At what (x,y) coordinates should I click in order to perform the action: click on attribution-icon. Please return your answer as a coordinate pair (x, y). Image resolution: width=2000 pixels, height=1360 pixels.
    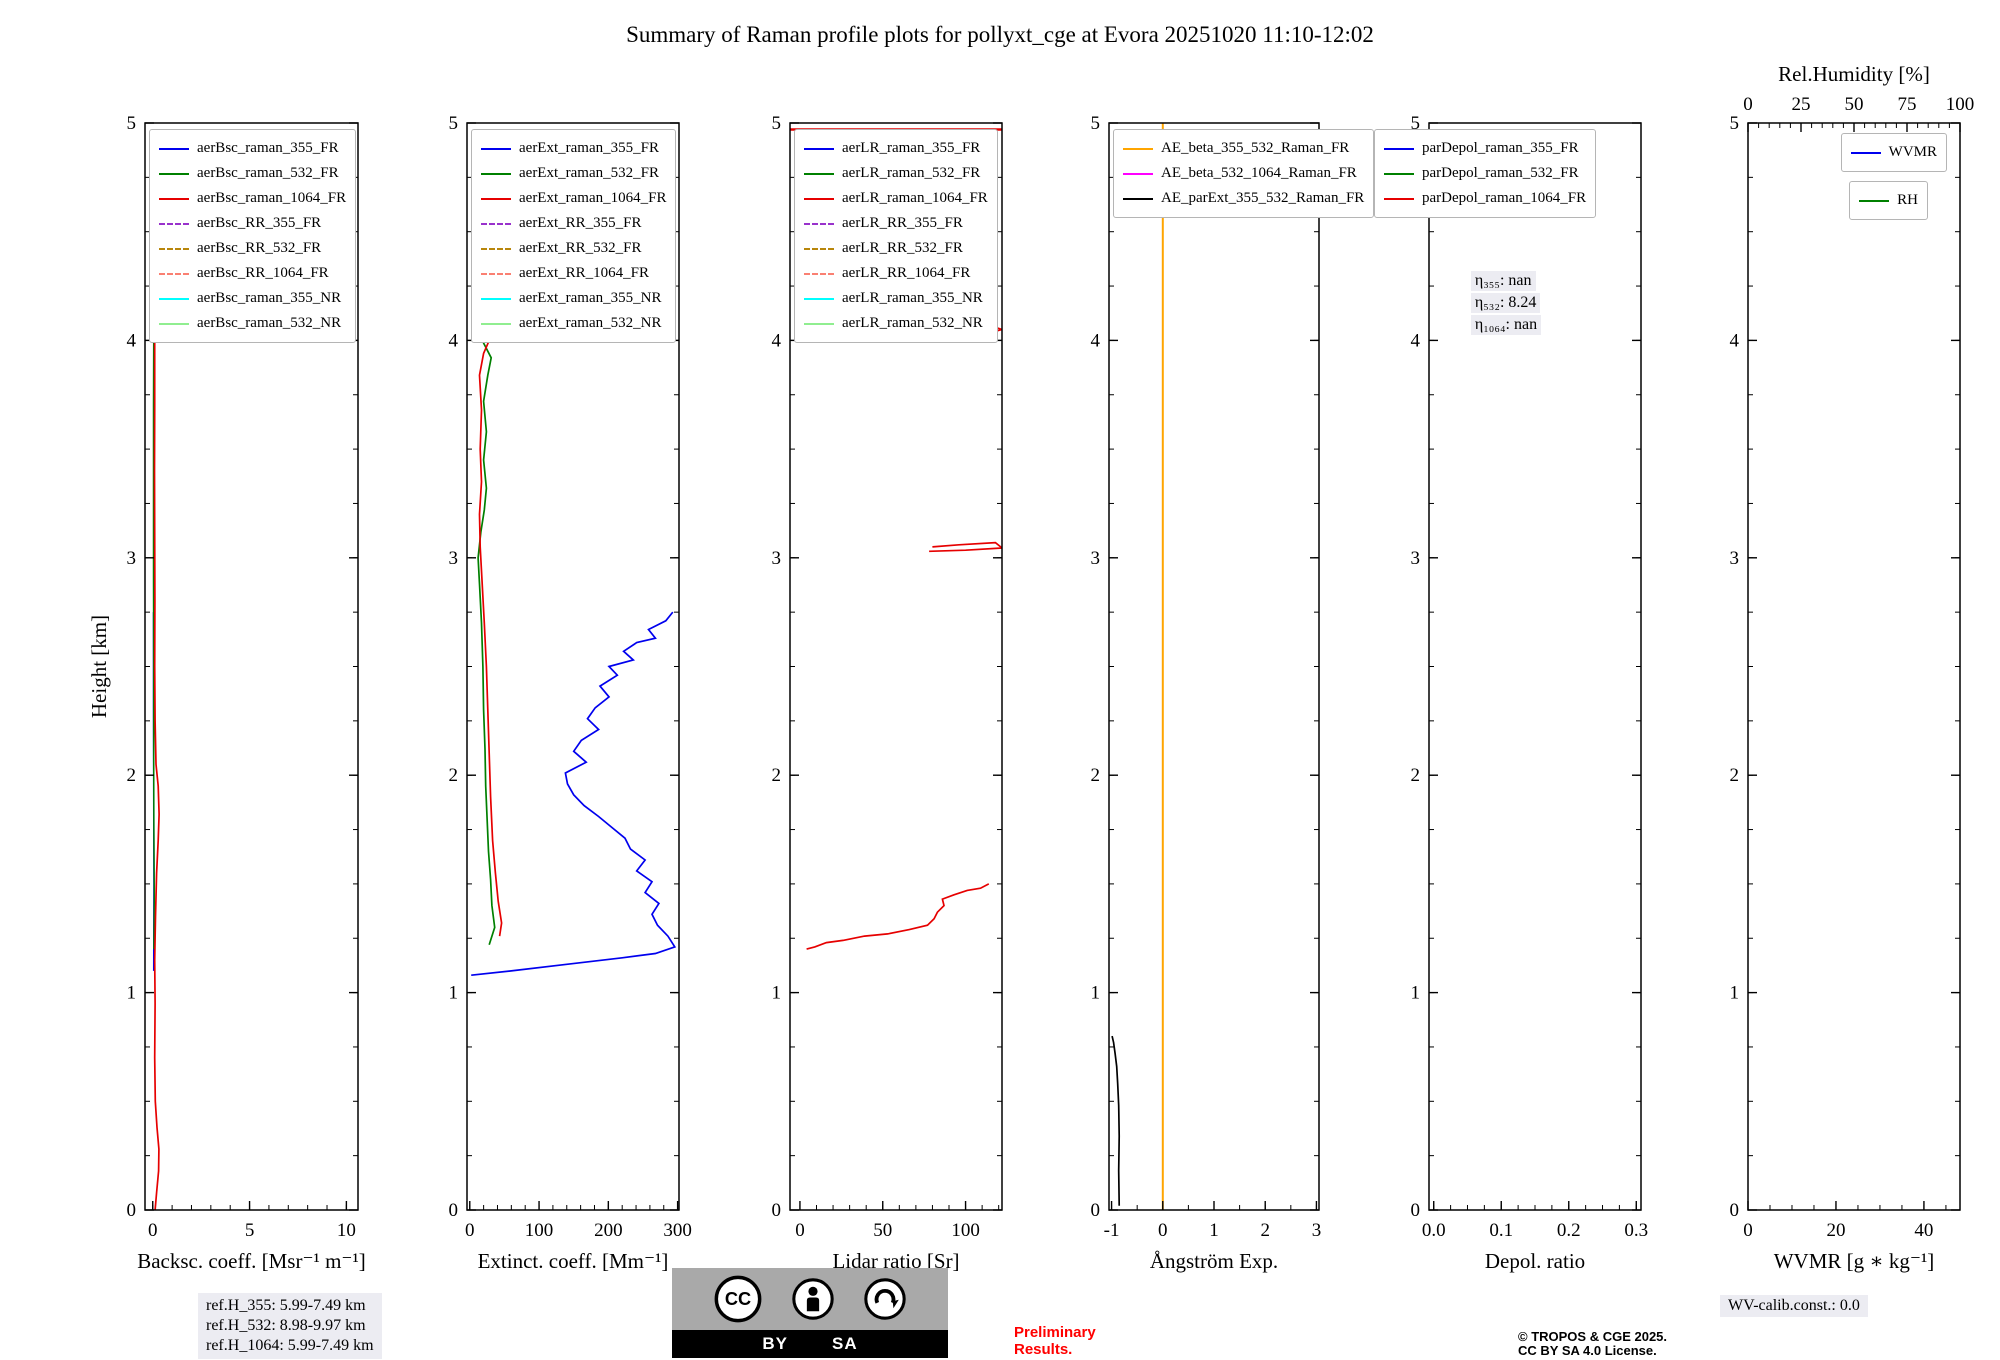
    Looking at the image, I should click on (813, 1299).